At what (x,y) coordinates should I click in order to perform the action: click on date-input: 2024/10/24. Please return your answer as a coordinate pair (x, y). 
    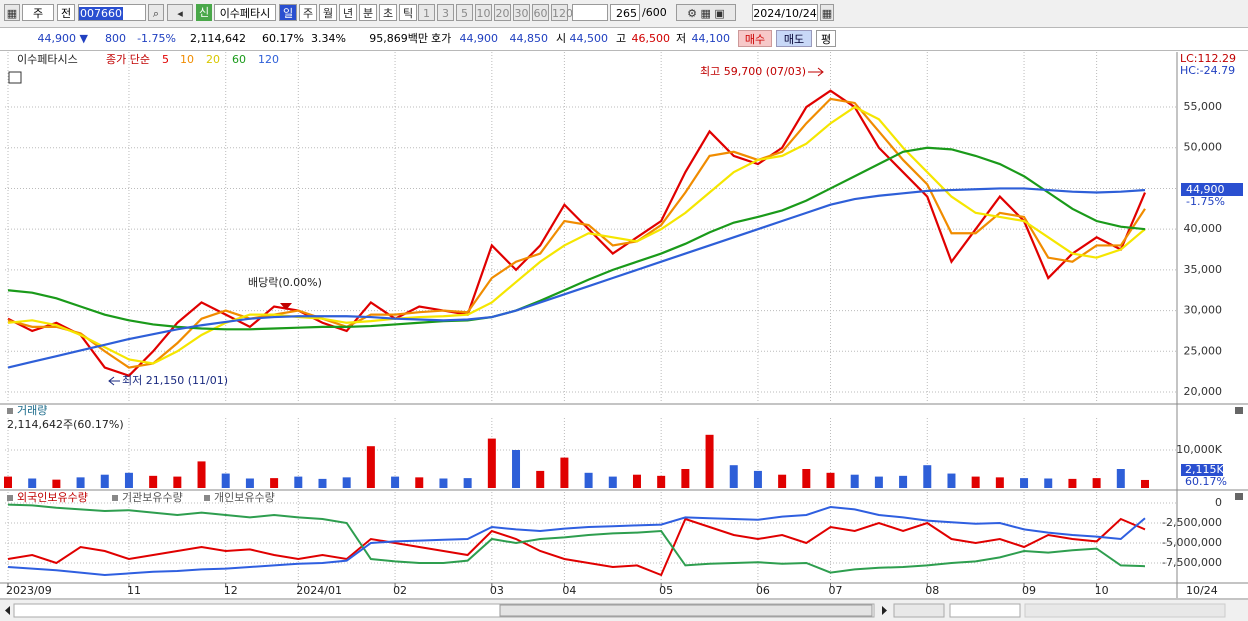
    Looking at the image, I should click on (785, 12).